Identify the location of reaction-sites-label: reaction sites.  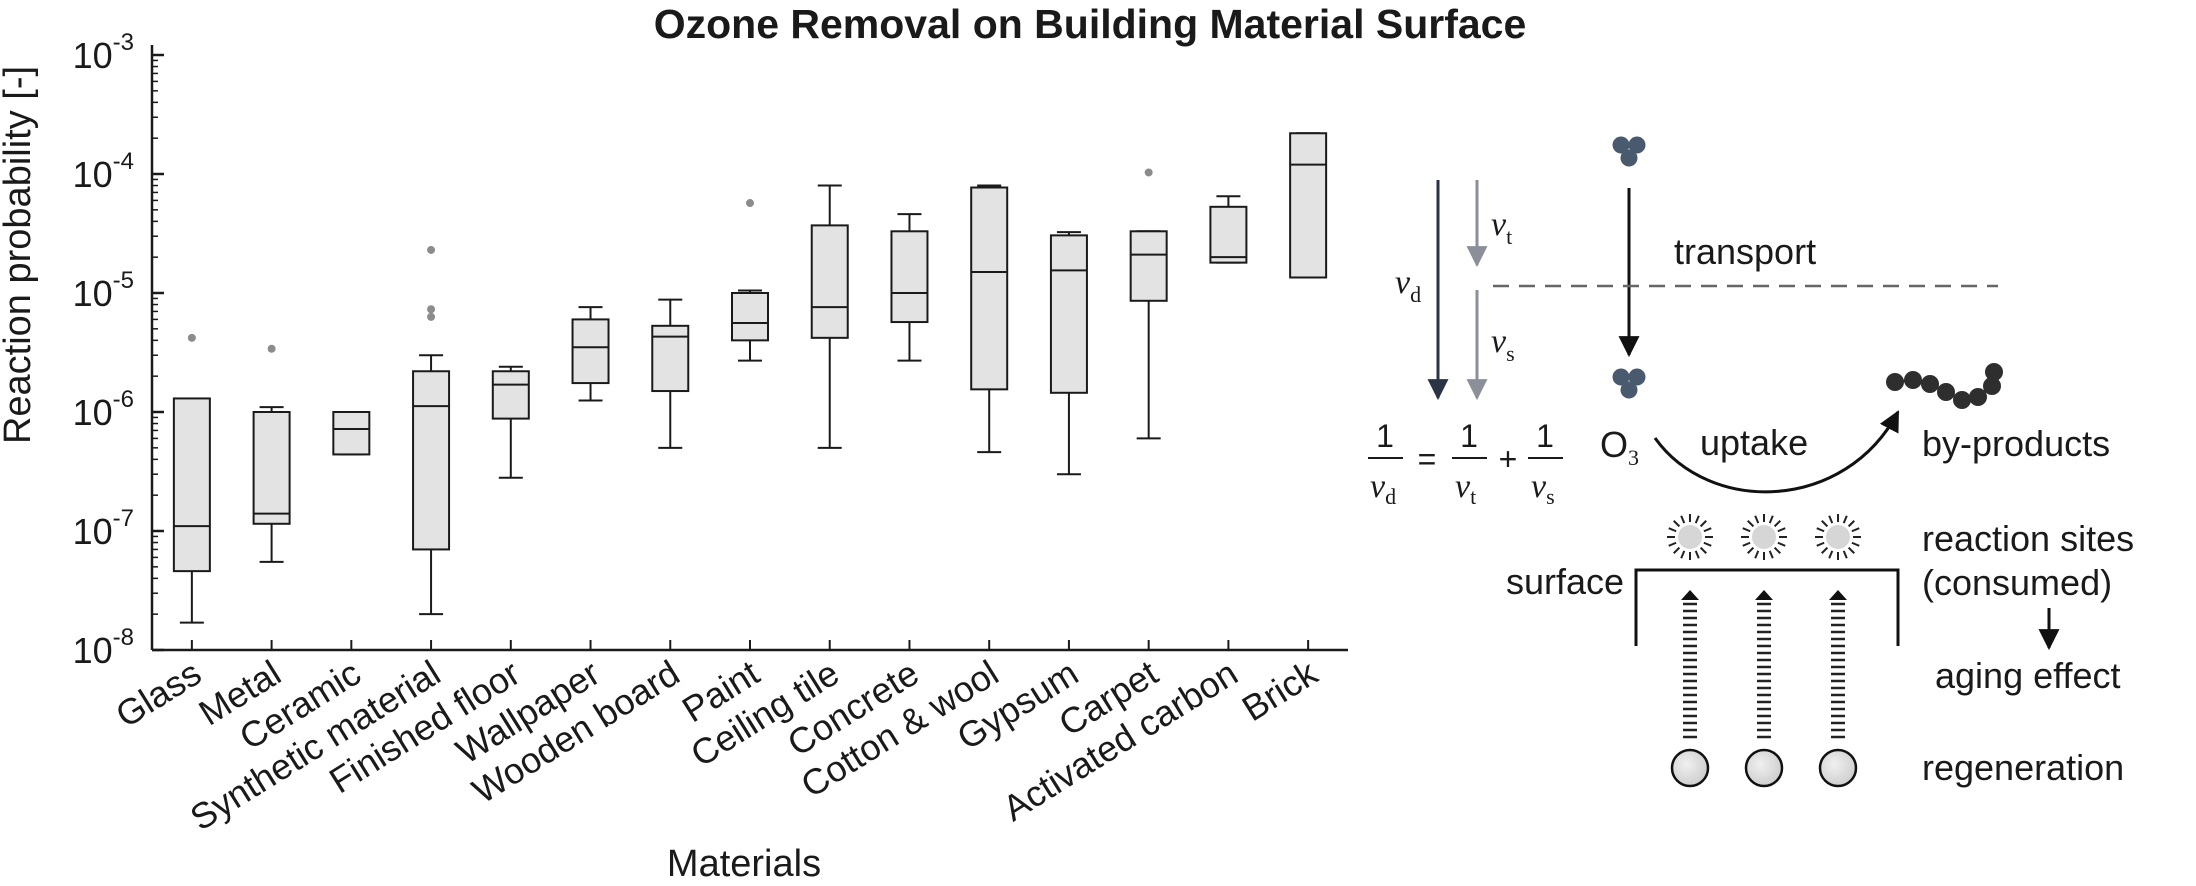
(2028, 538).